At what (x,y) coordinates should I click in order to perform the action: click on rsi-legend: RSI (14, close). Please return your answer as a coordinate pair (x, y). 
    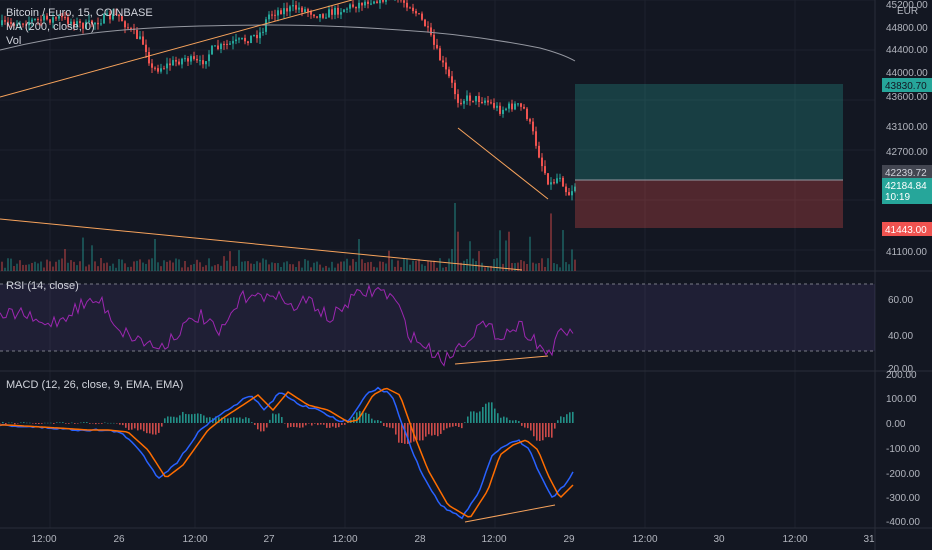
    Looking at the image, I should click on (42, 286).